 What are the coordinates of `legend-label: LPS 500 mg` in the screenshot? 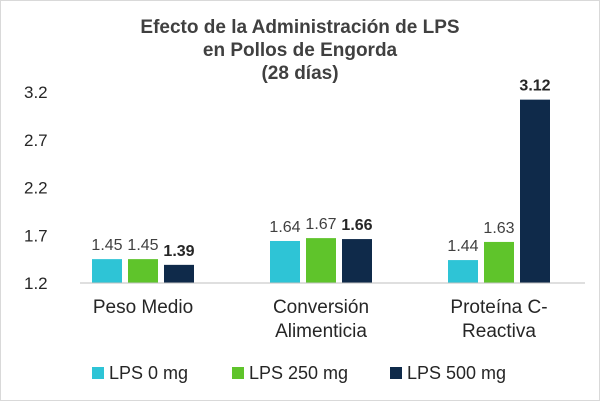 It's located at (456, 373).